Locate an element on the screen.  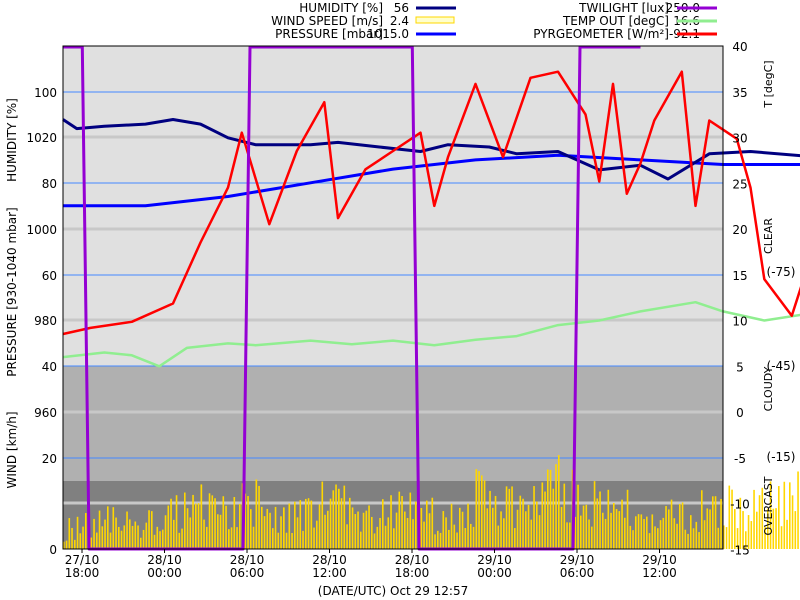
left-axis-label: HUMIDITY [%] is located at coordinates (12, 140).